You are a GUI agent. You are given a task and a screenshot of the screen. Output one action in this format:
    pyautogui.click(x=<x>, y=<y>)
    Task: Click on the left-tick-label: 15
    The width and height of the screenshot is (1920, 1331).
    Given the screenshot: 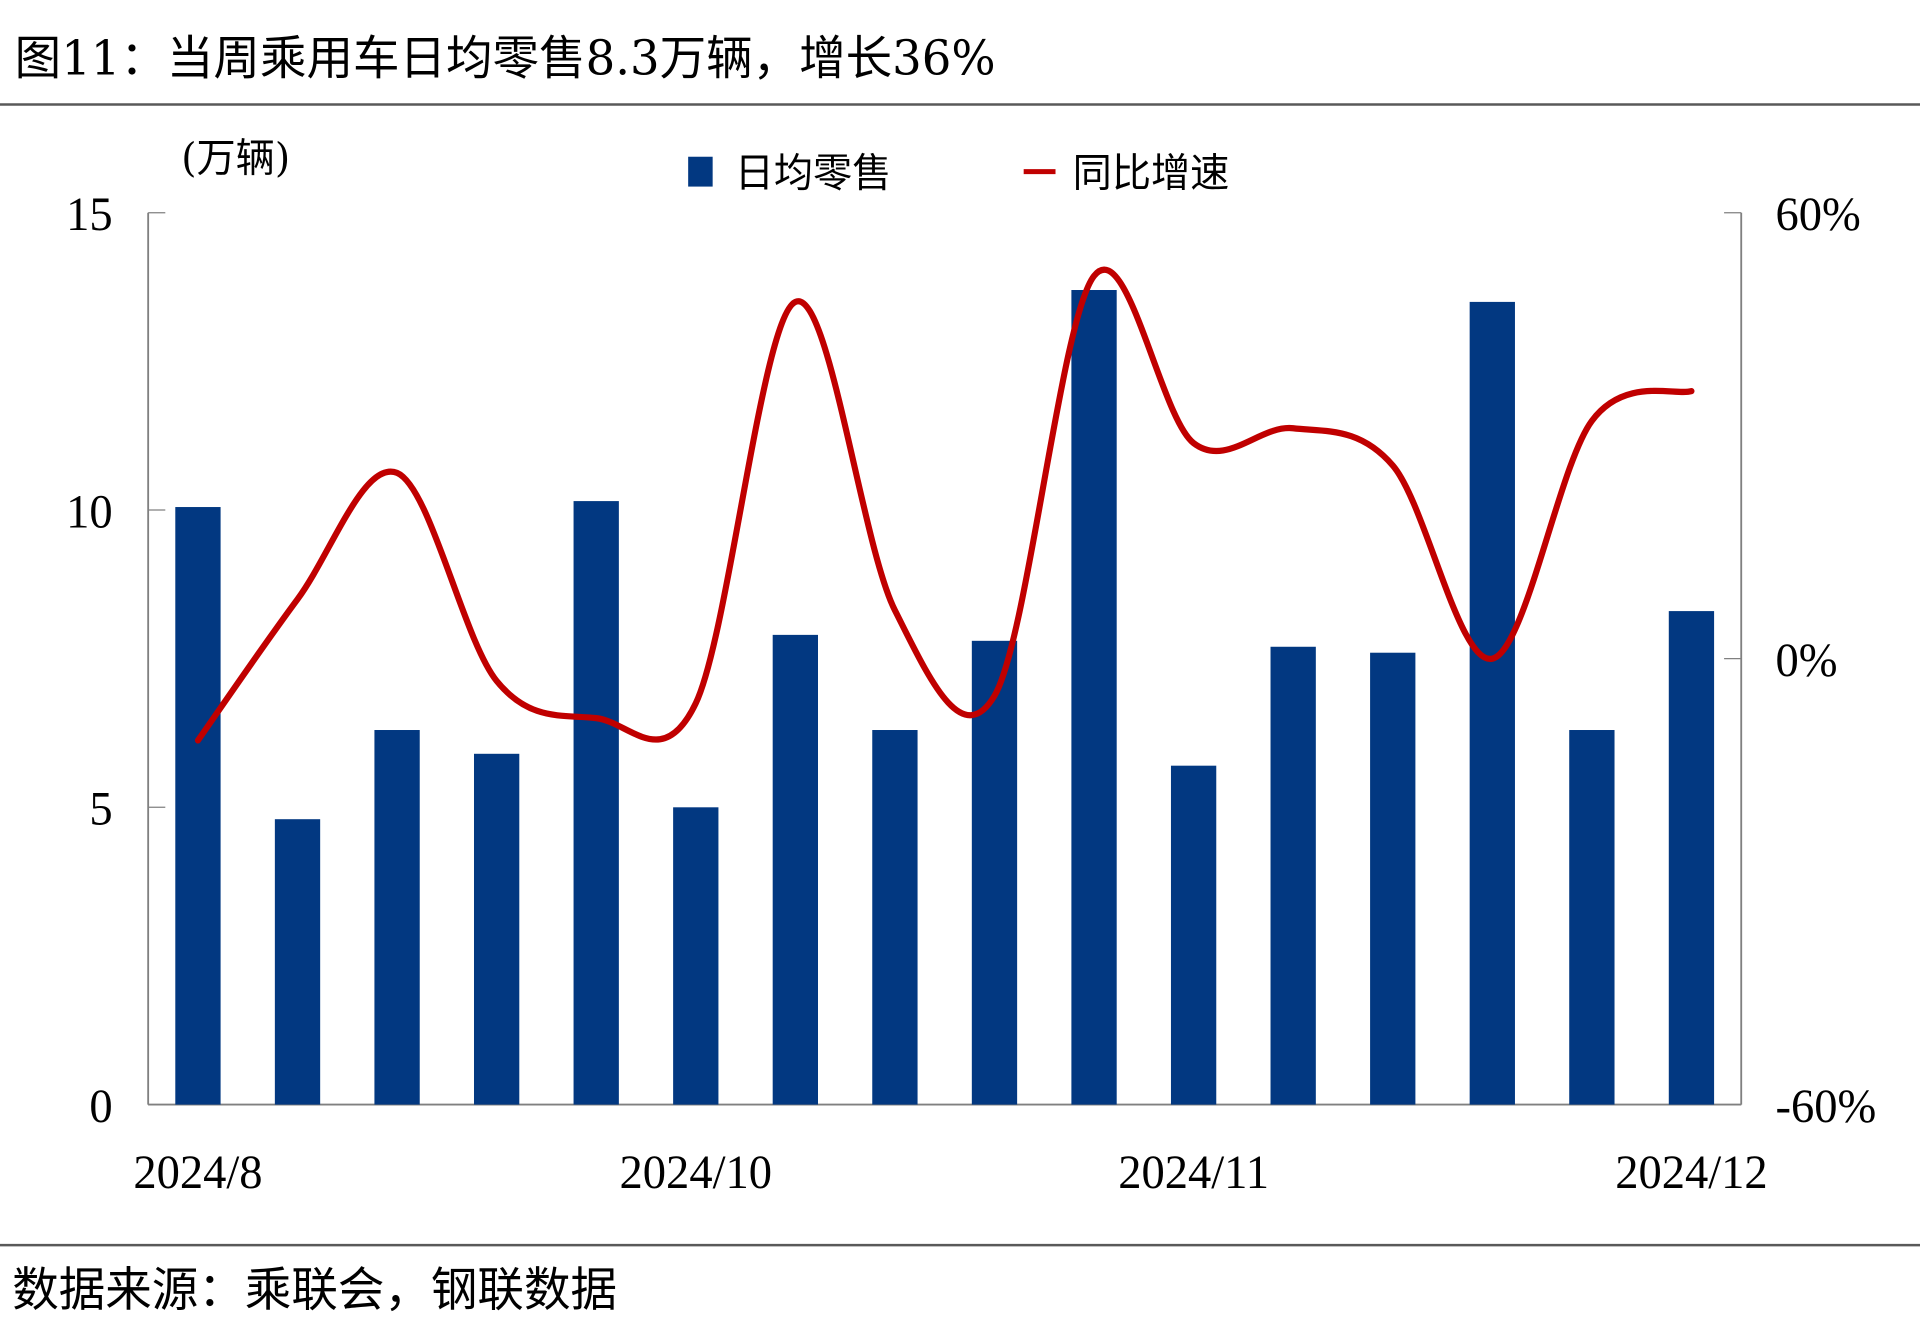 What is the action you would take?
    pyautogui.click(x=89, y=215)
    